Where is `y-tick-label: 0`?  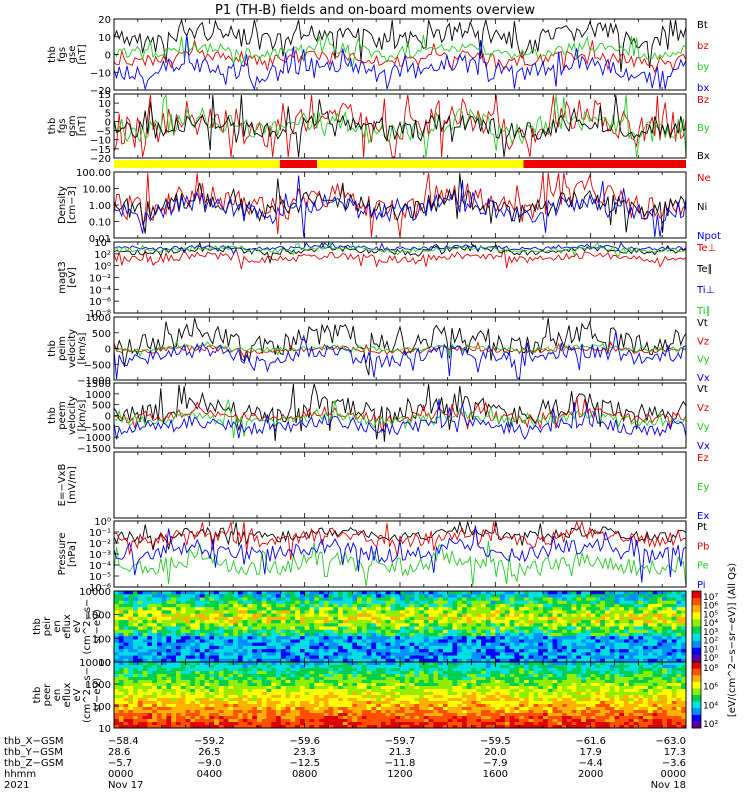
y-tick-label: 0 is located at coordinates (108, 417).